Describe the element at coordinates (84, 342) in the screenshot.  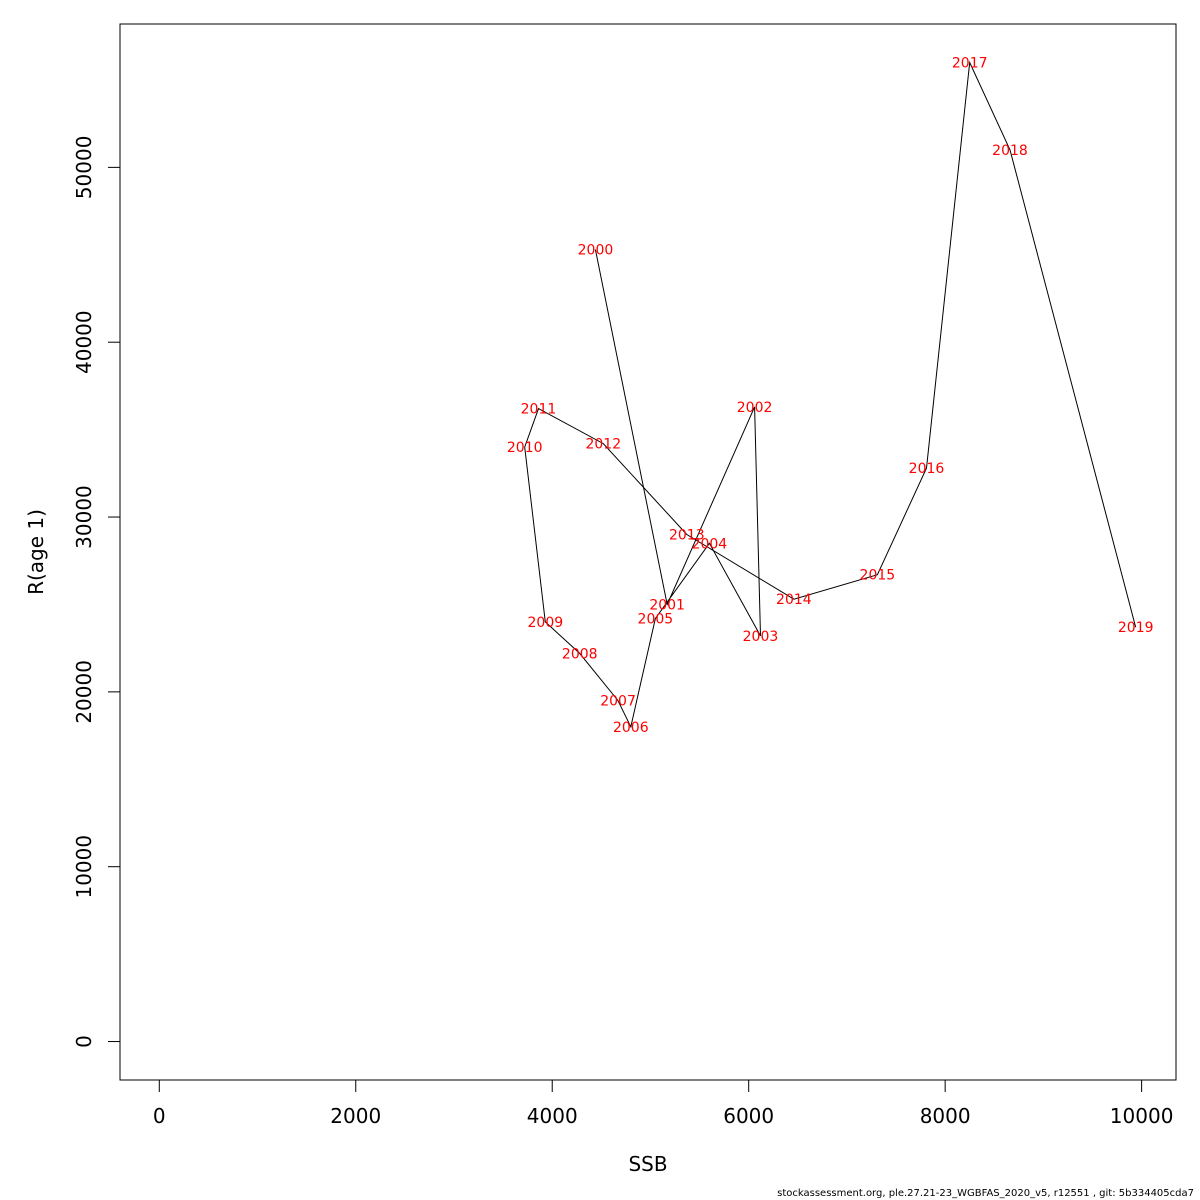
I see `y-tick-label: 40000` at that location.